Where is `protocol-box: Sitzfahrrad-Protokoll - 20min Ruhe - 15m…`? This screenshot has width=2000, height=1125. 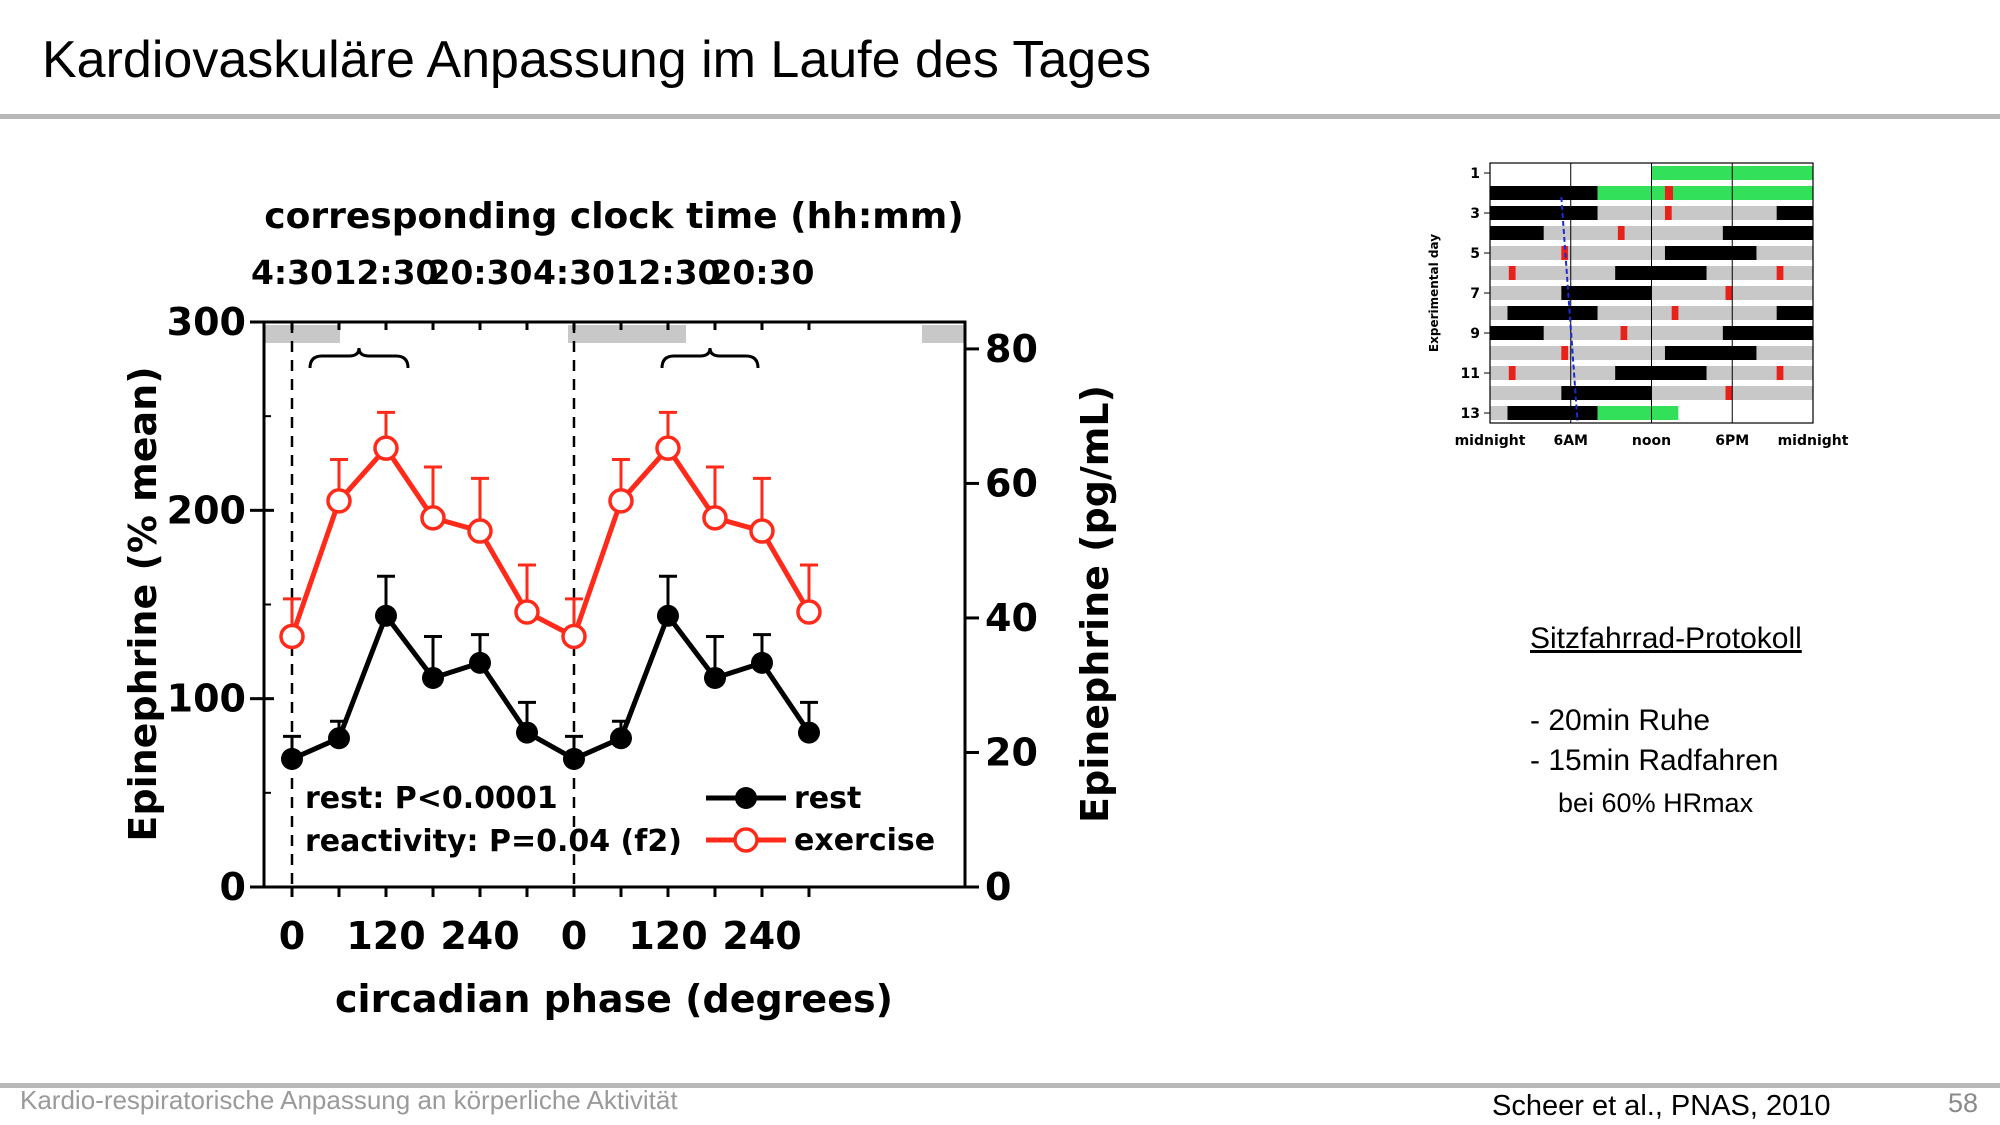 protocol-box: Sitzfahrrad-Protokoll - 20min Ruhe - 15m… is located at coordinates (1666, 720).